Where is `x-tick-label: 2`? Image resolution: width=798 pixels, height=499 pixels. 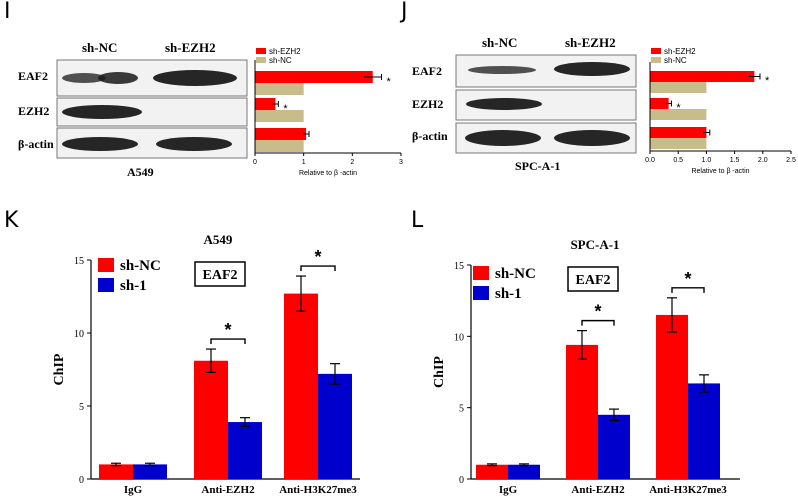
x-tick-label: 2 is located at coordinates (352, 162).